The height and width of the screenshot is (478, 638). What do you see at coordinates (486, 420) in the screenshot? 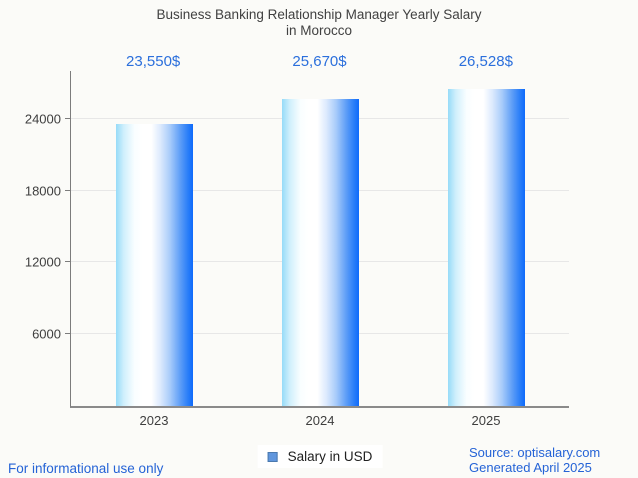
I see `x-axis-label-2025: 2025` at bounding box center [486, 420].